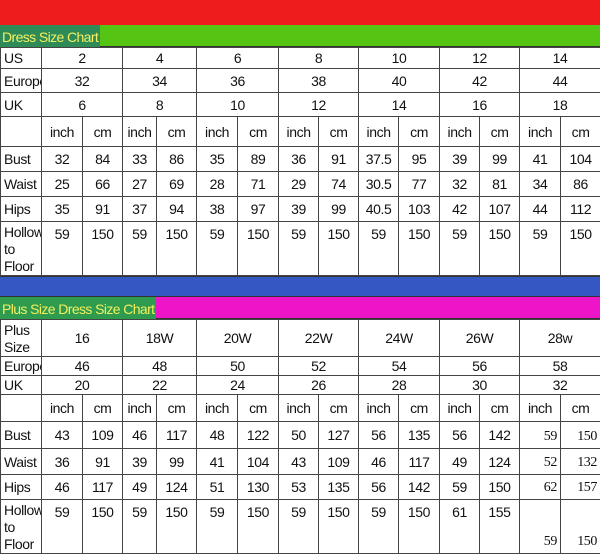  I want to click on measure-value: 30.5, so click(379, 184).